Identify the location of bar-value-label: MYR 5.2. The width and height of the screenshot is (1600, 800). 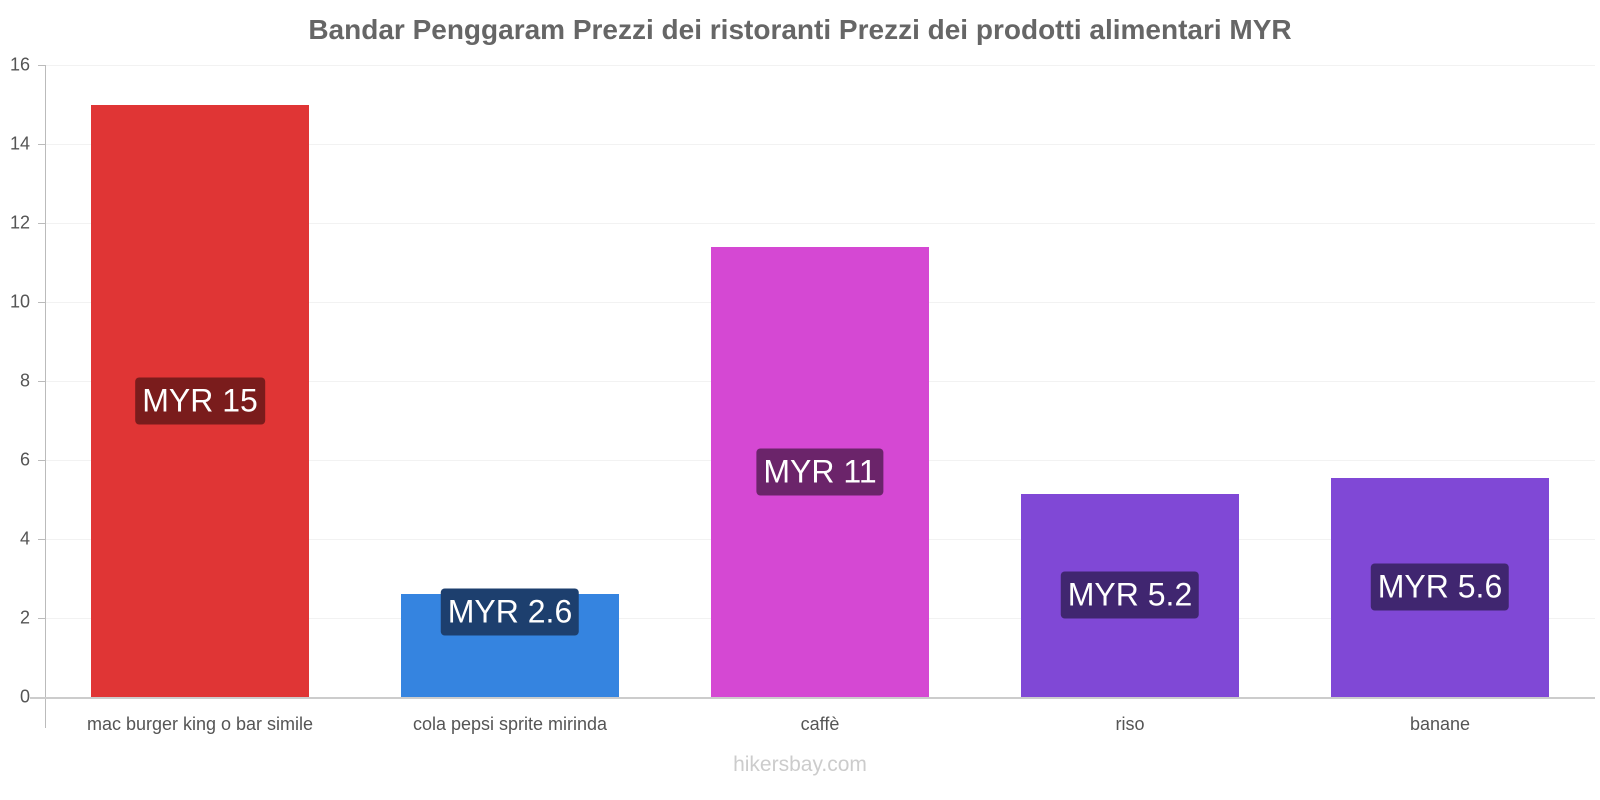
(1130, 595).